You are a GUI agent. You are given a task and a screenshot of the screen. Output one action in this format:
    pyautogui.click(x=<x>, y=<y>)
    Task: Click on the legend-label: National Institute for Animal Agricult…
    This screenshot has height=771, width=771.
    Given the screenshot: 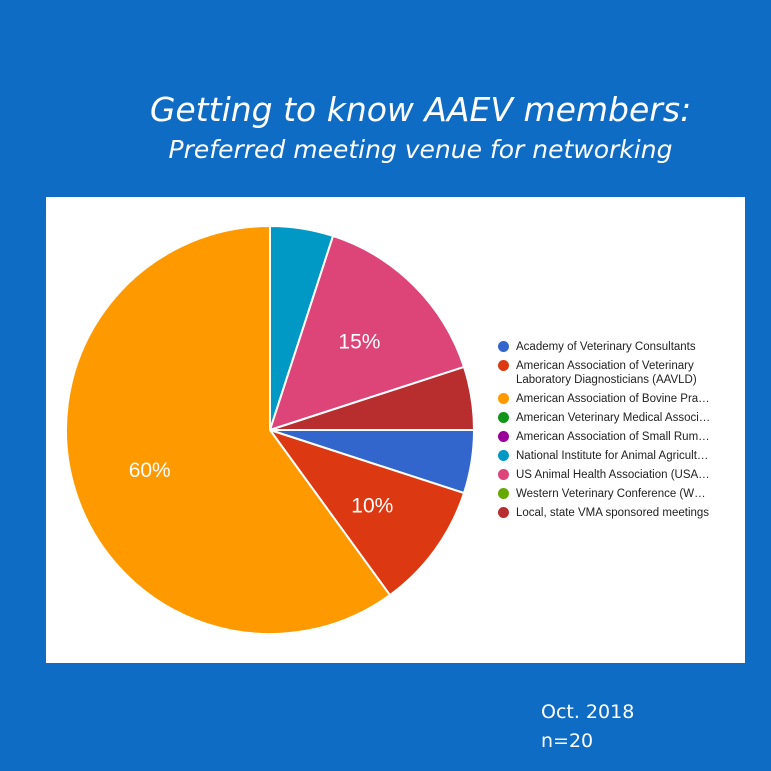 What is the action you would take?
    pyautogui.click(x=612, y=456)
    